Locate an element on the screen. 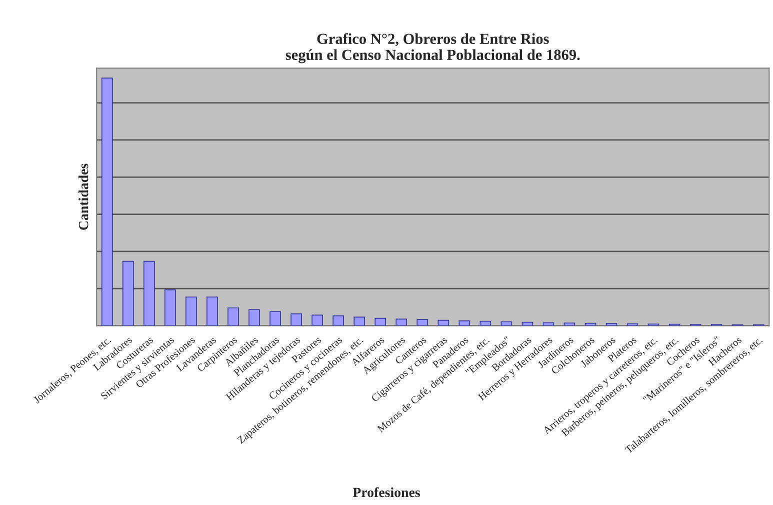  x-axis-title: Profesiones is located at coordinates (386, 492).